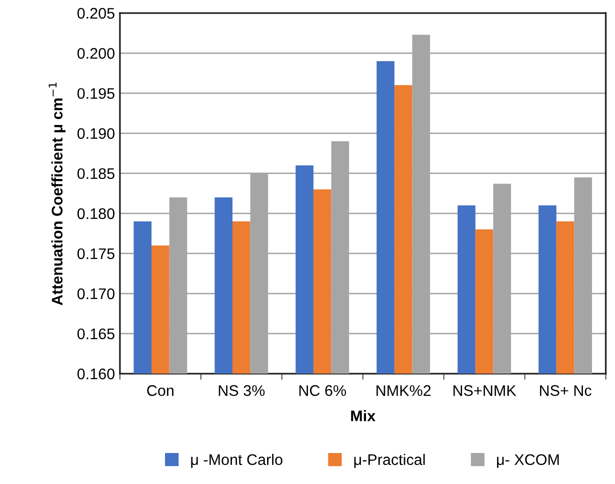 This screenshot has height=484, width=615. What do you see at coordinates (95, 53) in the screenshot?
I see `y-tick-label: 0.200` at bounding box center [95, 53].